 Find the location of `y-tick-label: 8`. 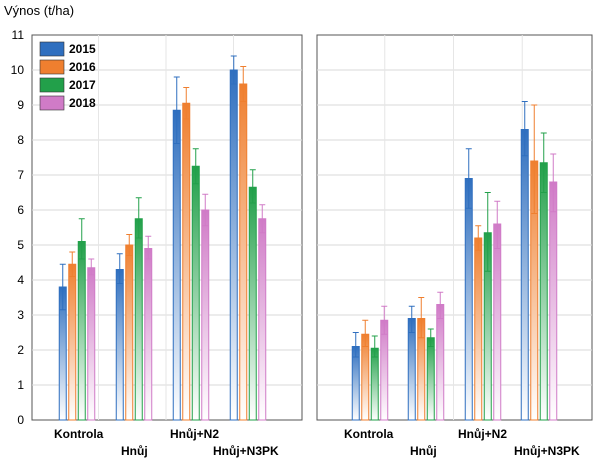

y-tick-label: 8 is located at coordinates (20, 140).